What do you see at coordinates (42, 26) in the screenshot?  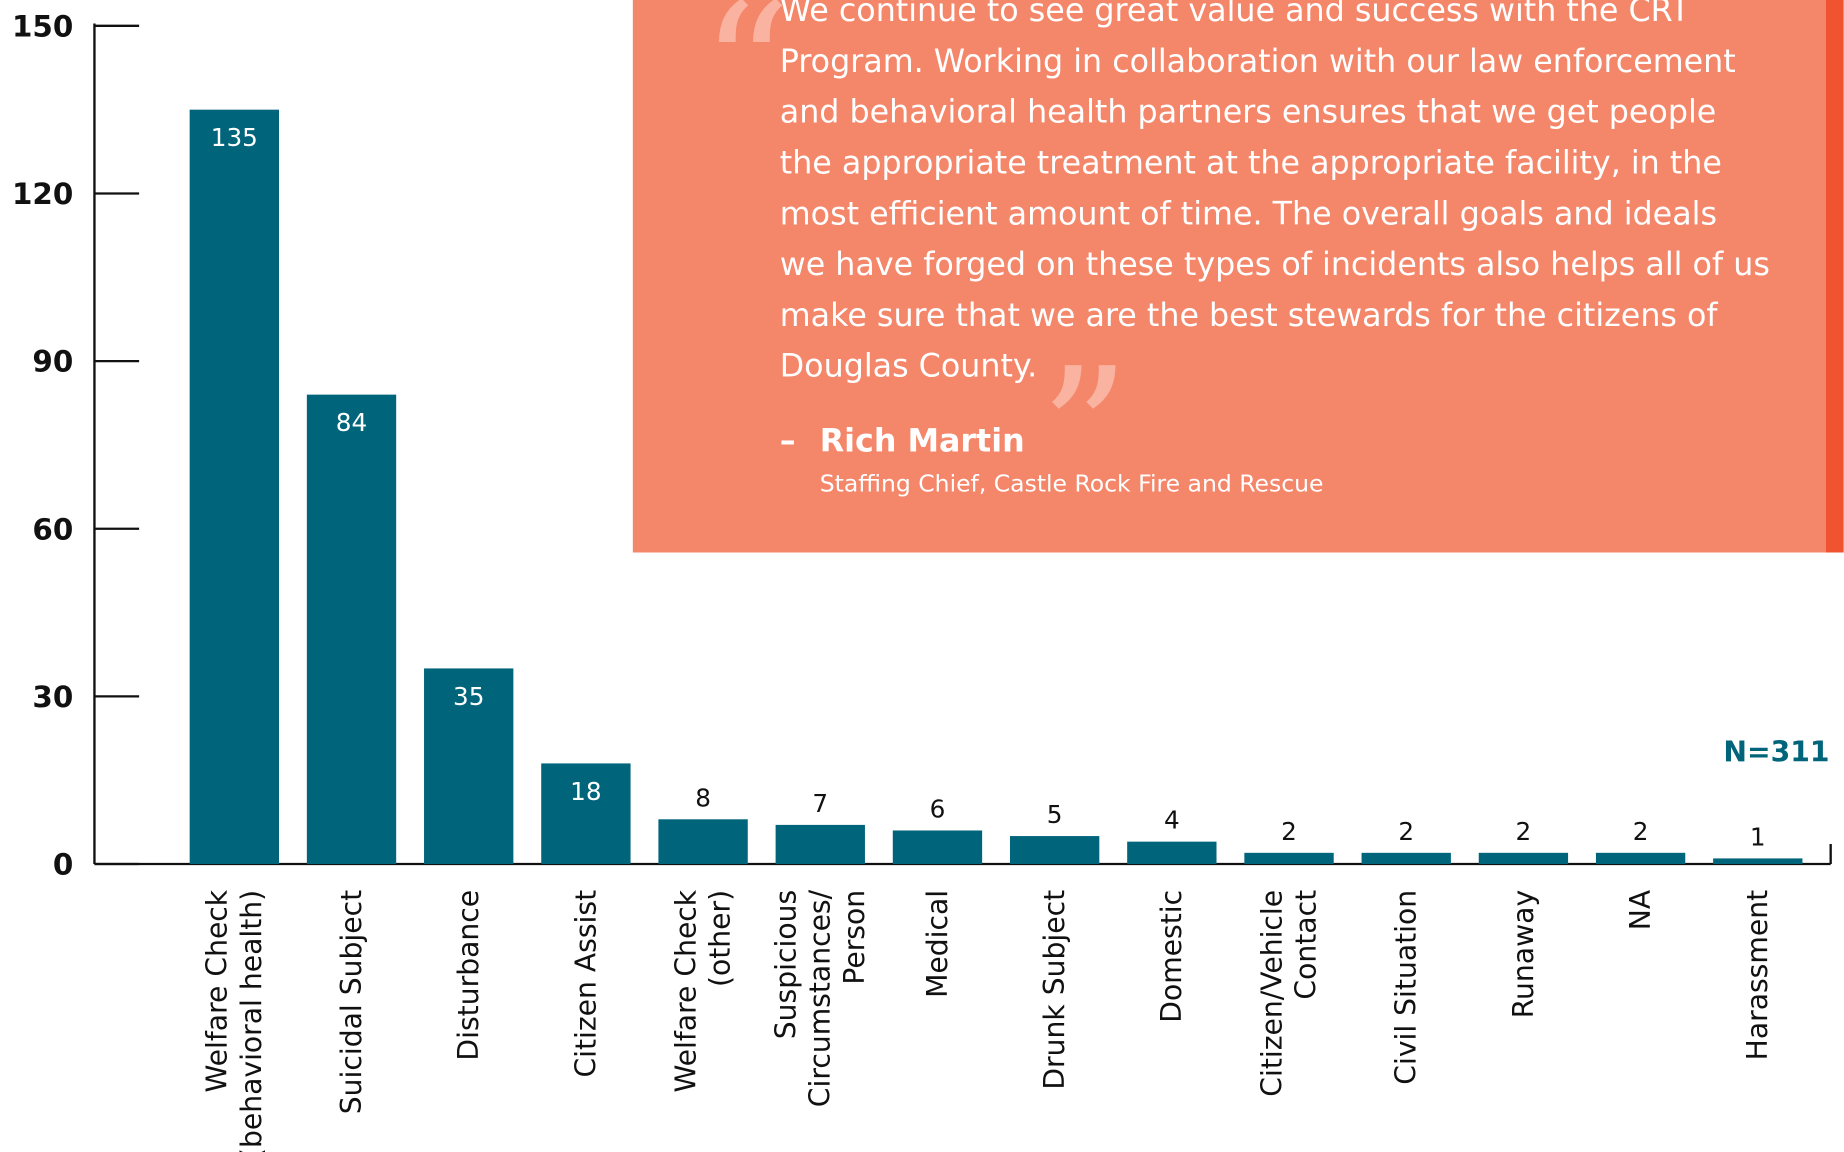 I see `y-tick-label: 150` at bounding box center [42, 26].